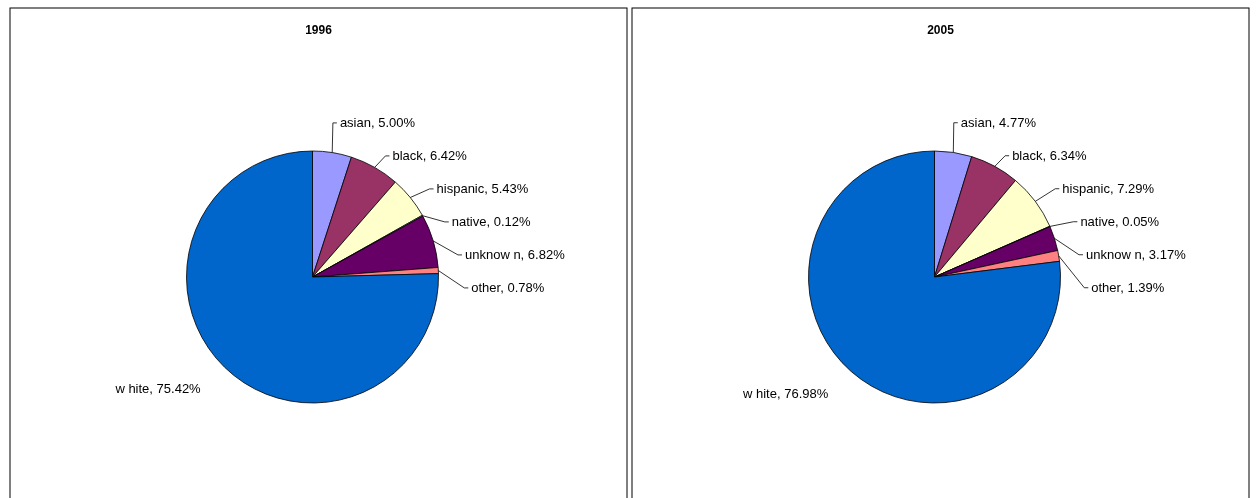 This screenshot has width=1259, height=498. I want to click on slice-label: native, 0.12%, so click(491, 221).